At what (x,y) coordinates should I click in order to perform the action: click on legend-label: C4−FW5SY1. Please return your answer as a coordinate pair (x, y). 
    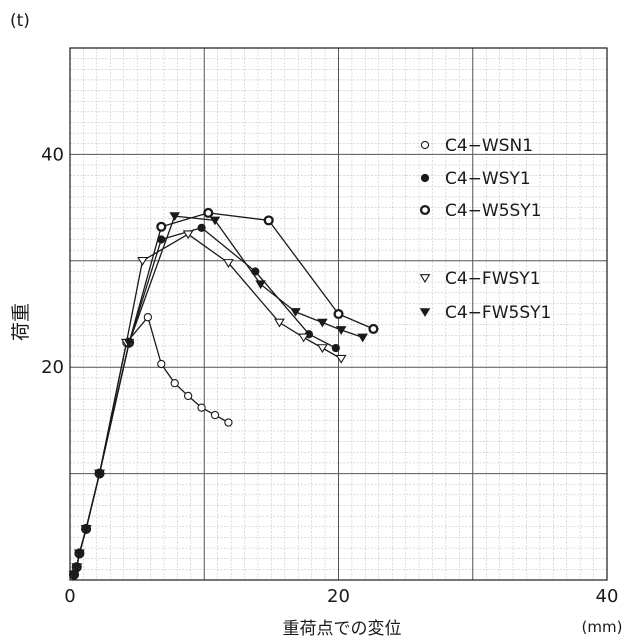
    Looking at the image, I should click on (498, 313).